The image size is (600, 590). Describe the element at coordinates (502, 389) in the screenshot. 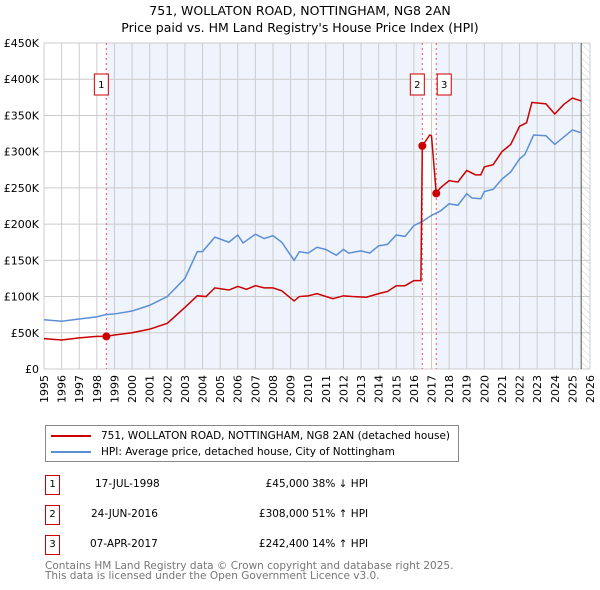

I see `x-tick-label: 2021` at that location.